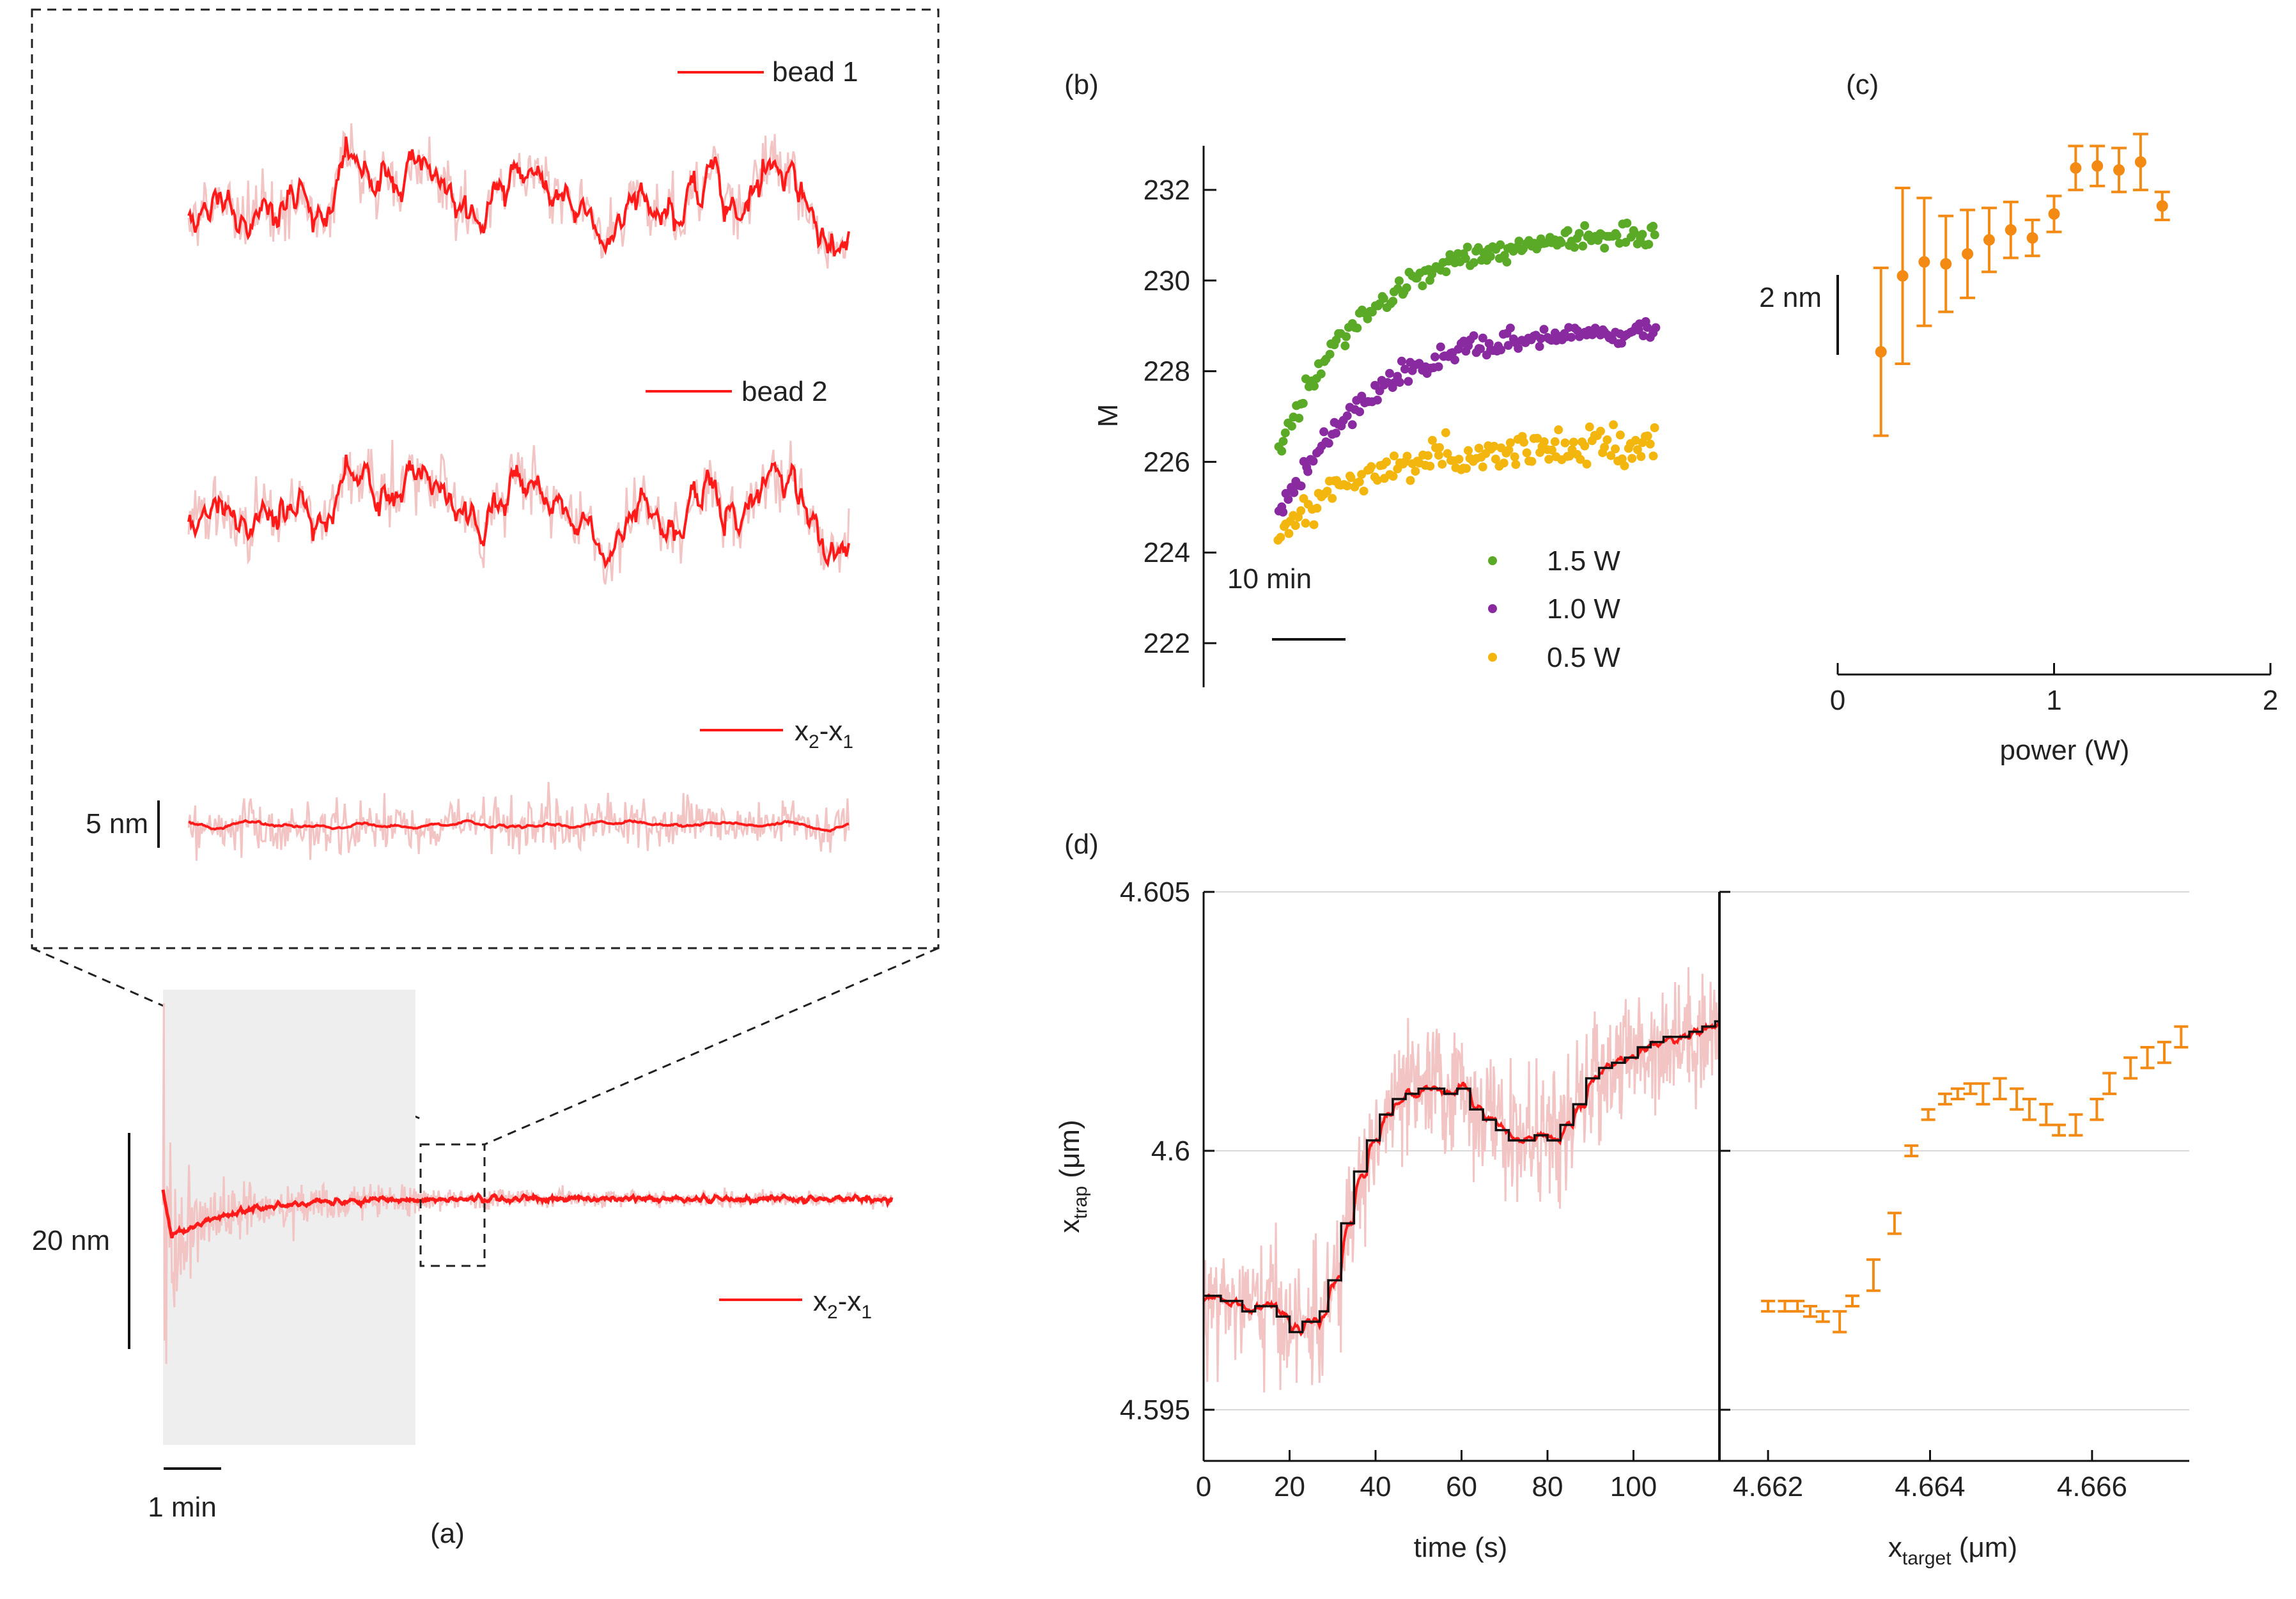 The image size is (2296, 1599). Describe the element at coordinates (1170, 1151) in the screenshot. I see `d-ytick-label: 4.6` at that location.